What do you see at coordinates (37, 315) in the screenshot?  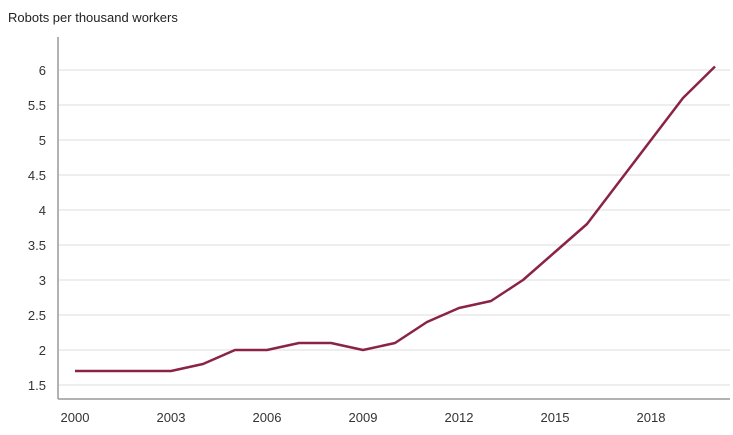 I see `y-tick-label: 2.5` at bounding box center [37, 315].